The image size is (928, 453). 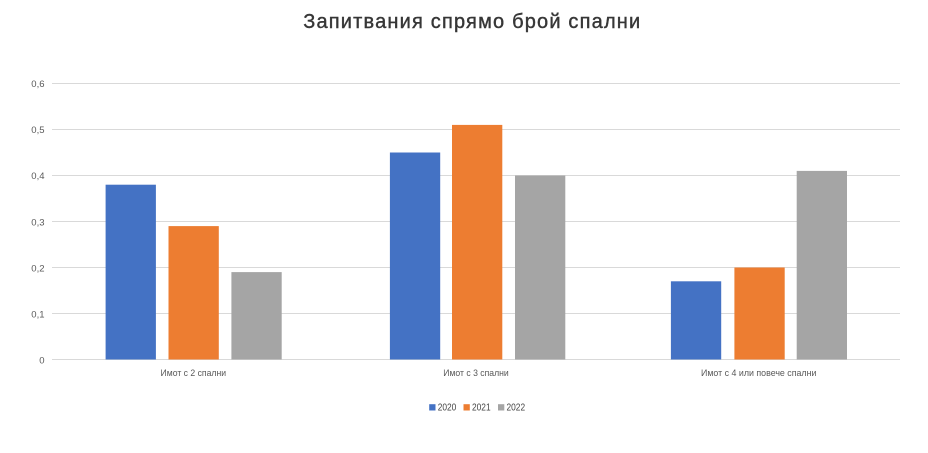 I want to click on svg-text: Имот с 3 спални, so click(x=476, y=373).